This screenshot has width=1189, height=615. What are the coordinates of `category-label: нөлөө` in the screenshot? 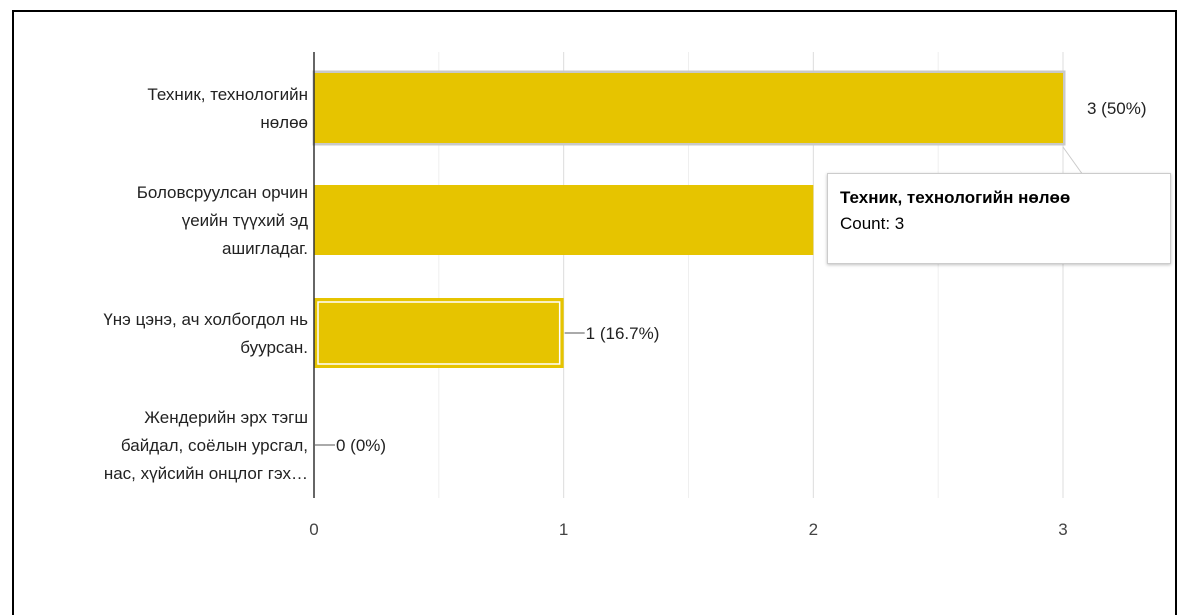 It's located at (284, 122).